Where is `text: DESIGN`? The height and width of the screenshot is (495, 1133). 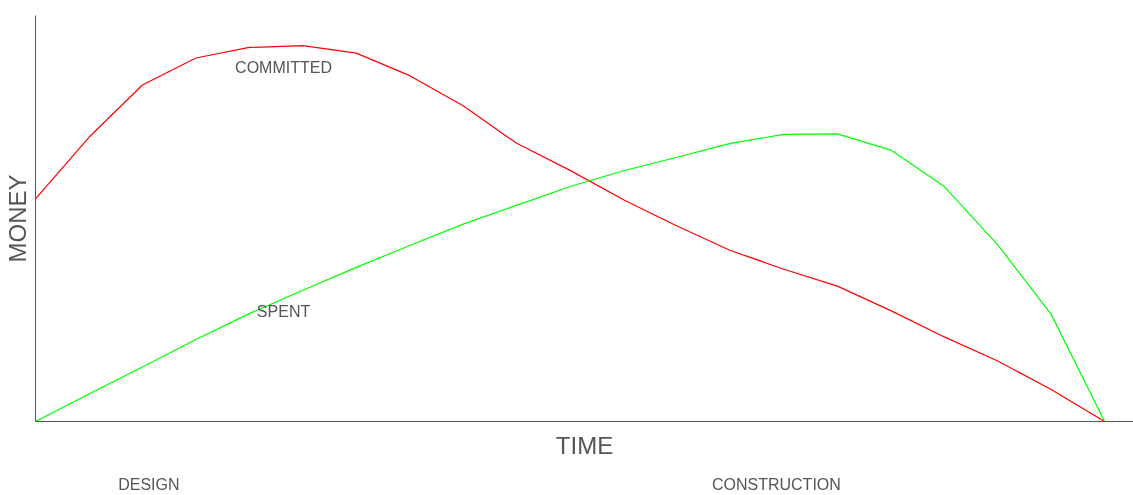 text: DESIGN is located at coordinates (149, 484).